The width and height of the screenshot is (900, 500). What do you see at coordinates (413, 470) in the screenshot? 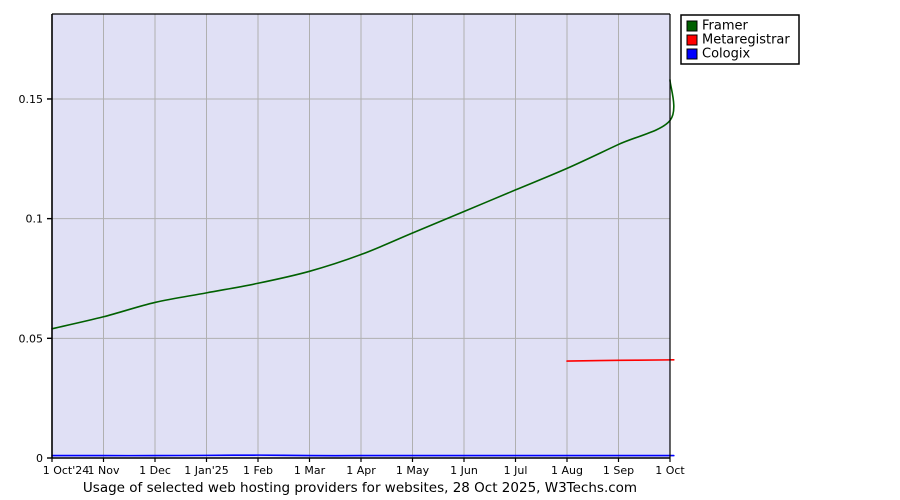
I see `x-tick-label: 1 May` at bounding box center [413, 470].